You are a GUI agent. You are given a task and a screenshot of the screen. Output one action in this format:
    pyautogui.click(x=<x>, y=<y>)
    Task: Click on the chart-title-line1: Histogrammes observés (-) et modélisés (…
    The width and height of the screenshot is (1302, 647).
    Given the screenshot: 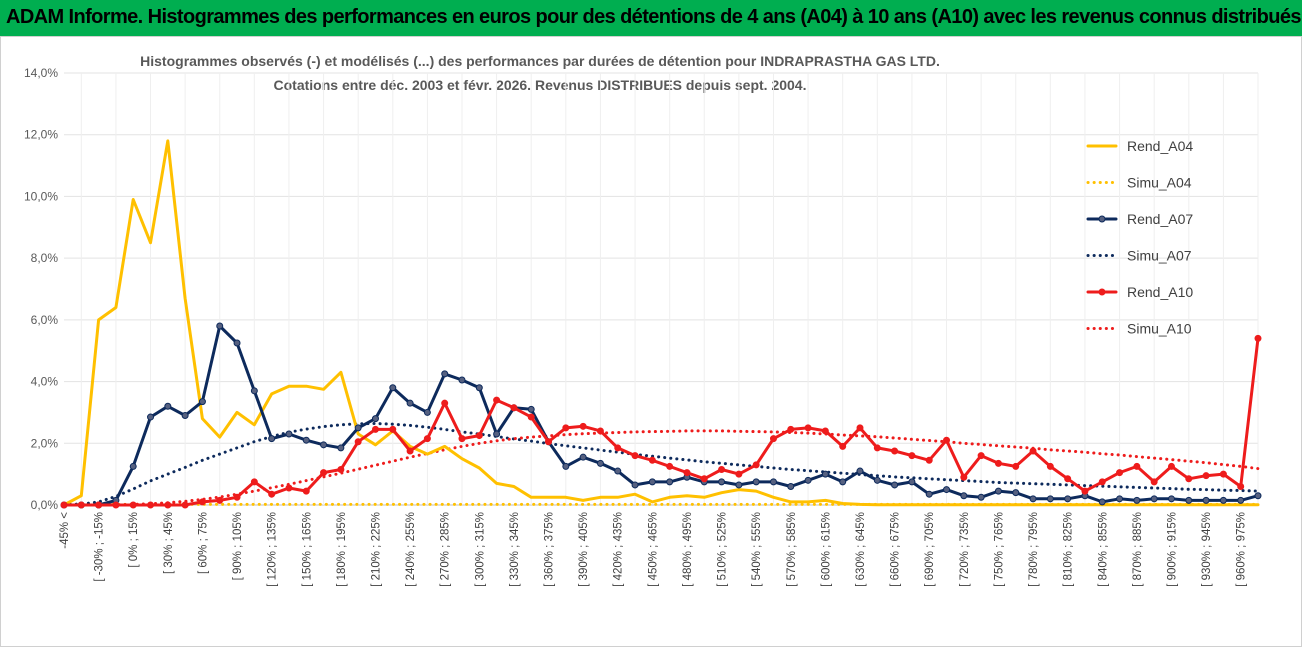 What is the action you would take?
    pyautogui.click(x=540, y=61)
    